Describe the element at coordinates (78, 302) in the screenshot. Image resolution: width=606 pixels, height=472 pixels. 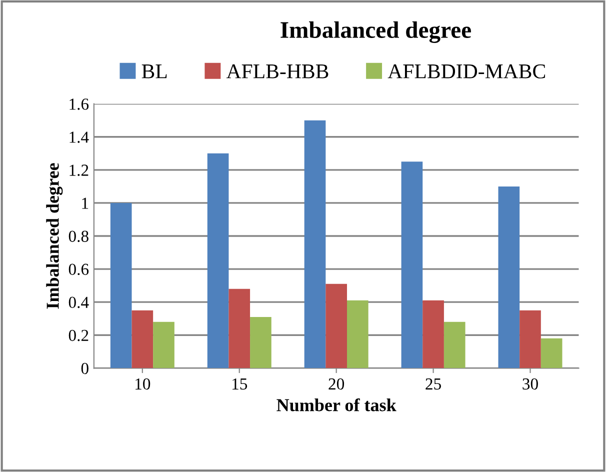
I see `y-tick-label: 0.4` at that location.